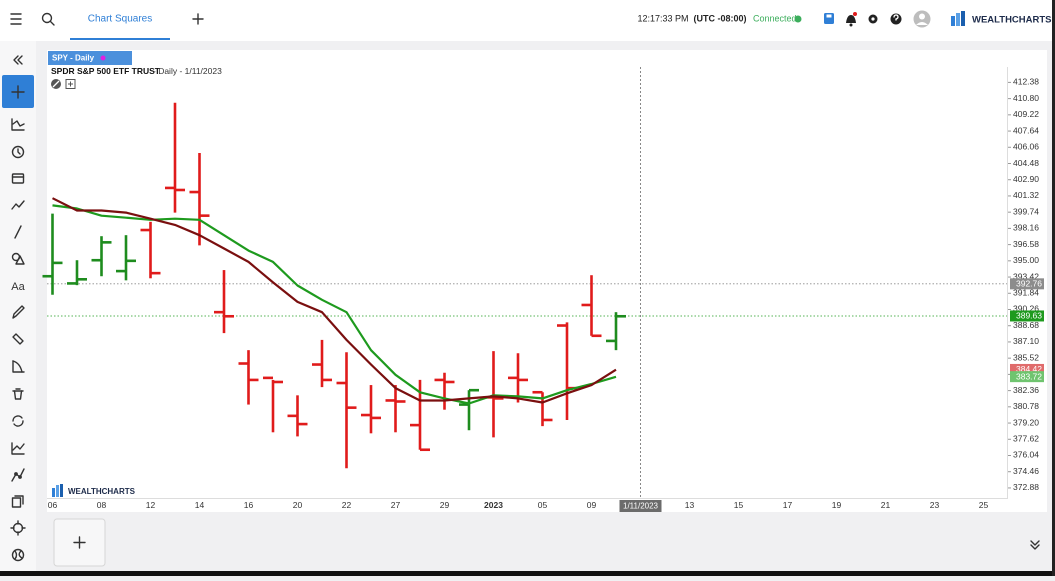 The image size is (1055, 581). I want to click on shapes-tool, so click(18, 258).